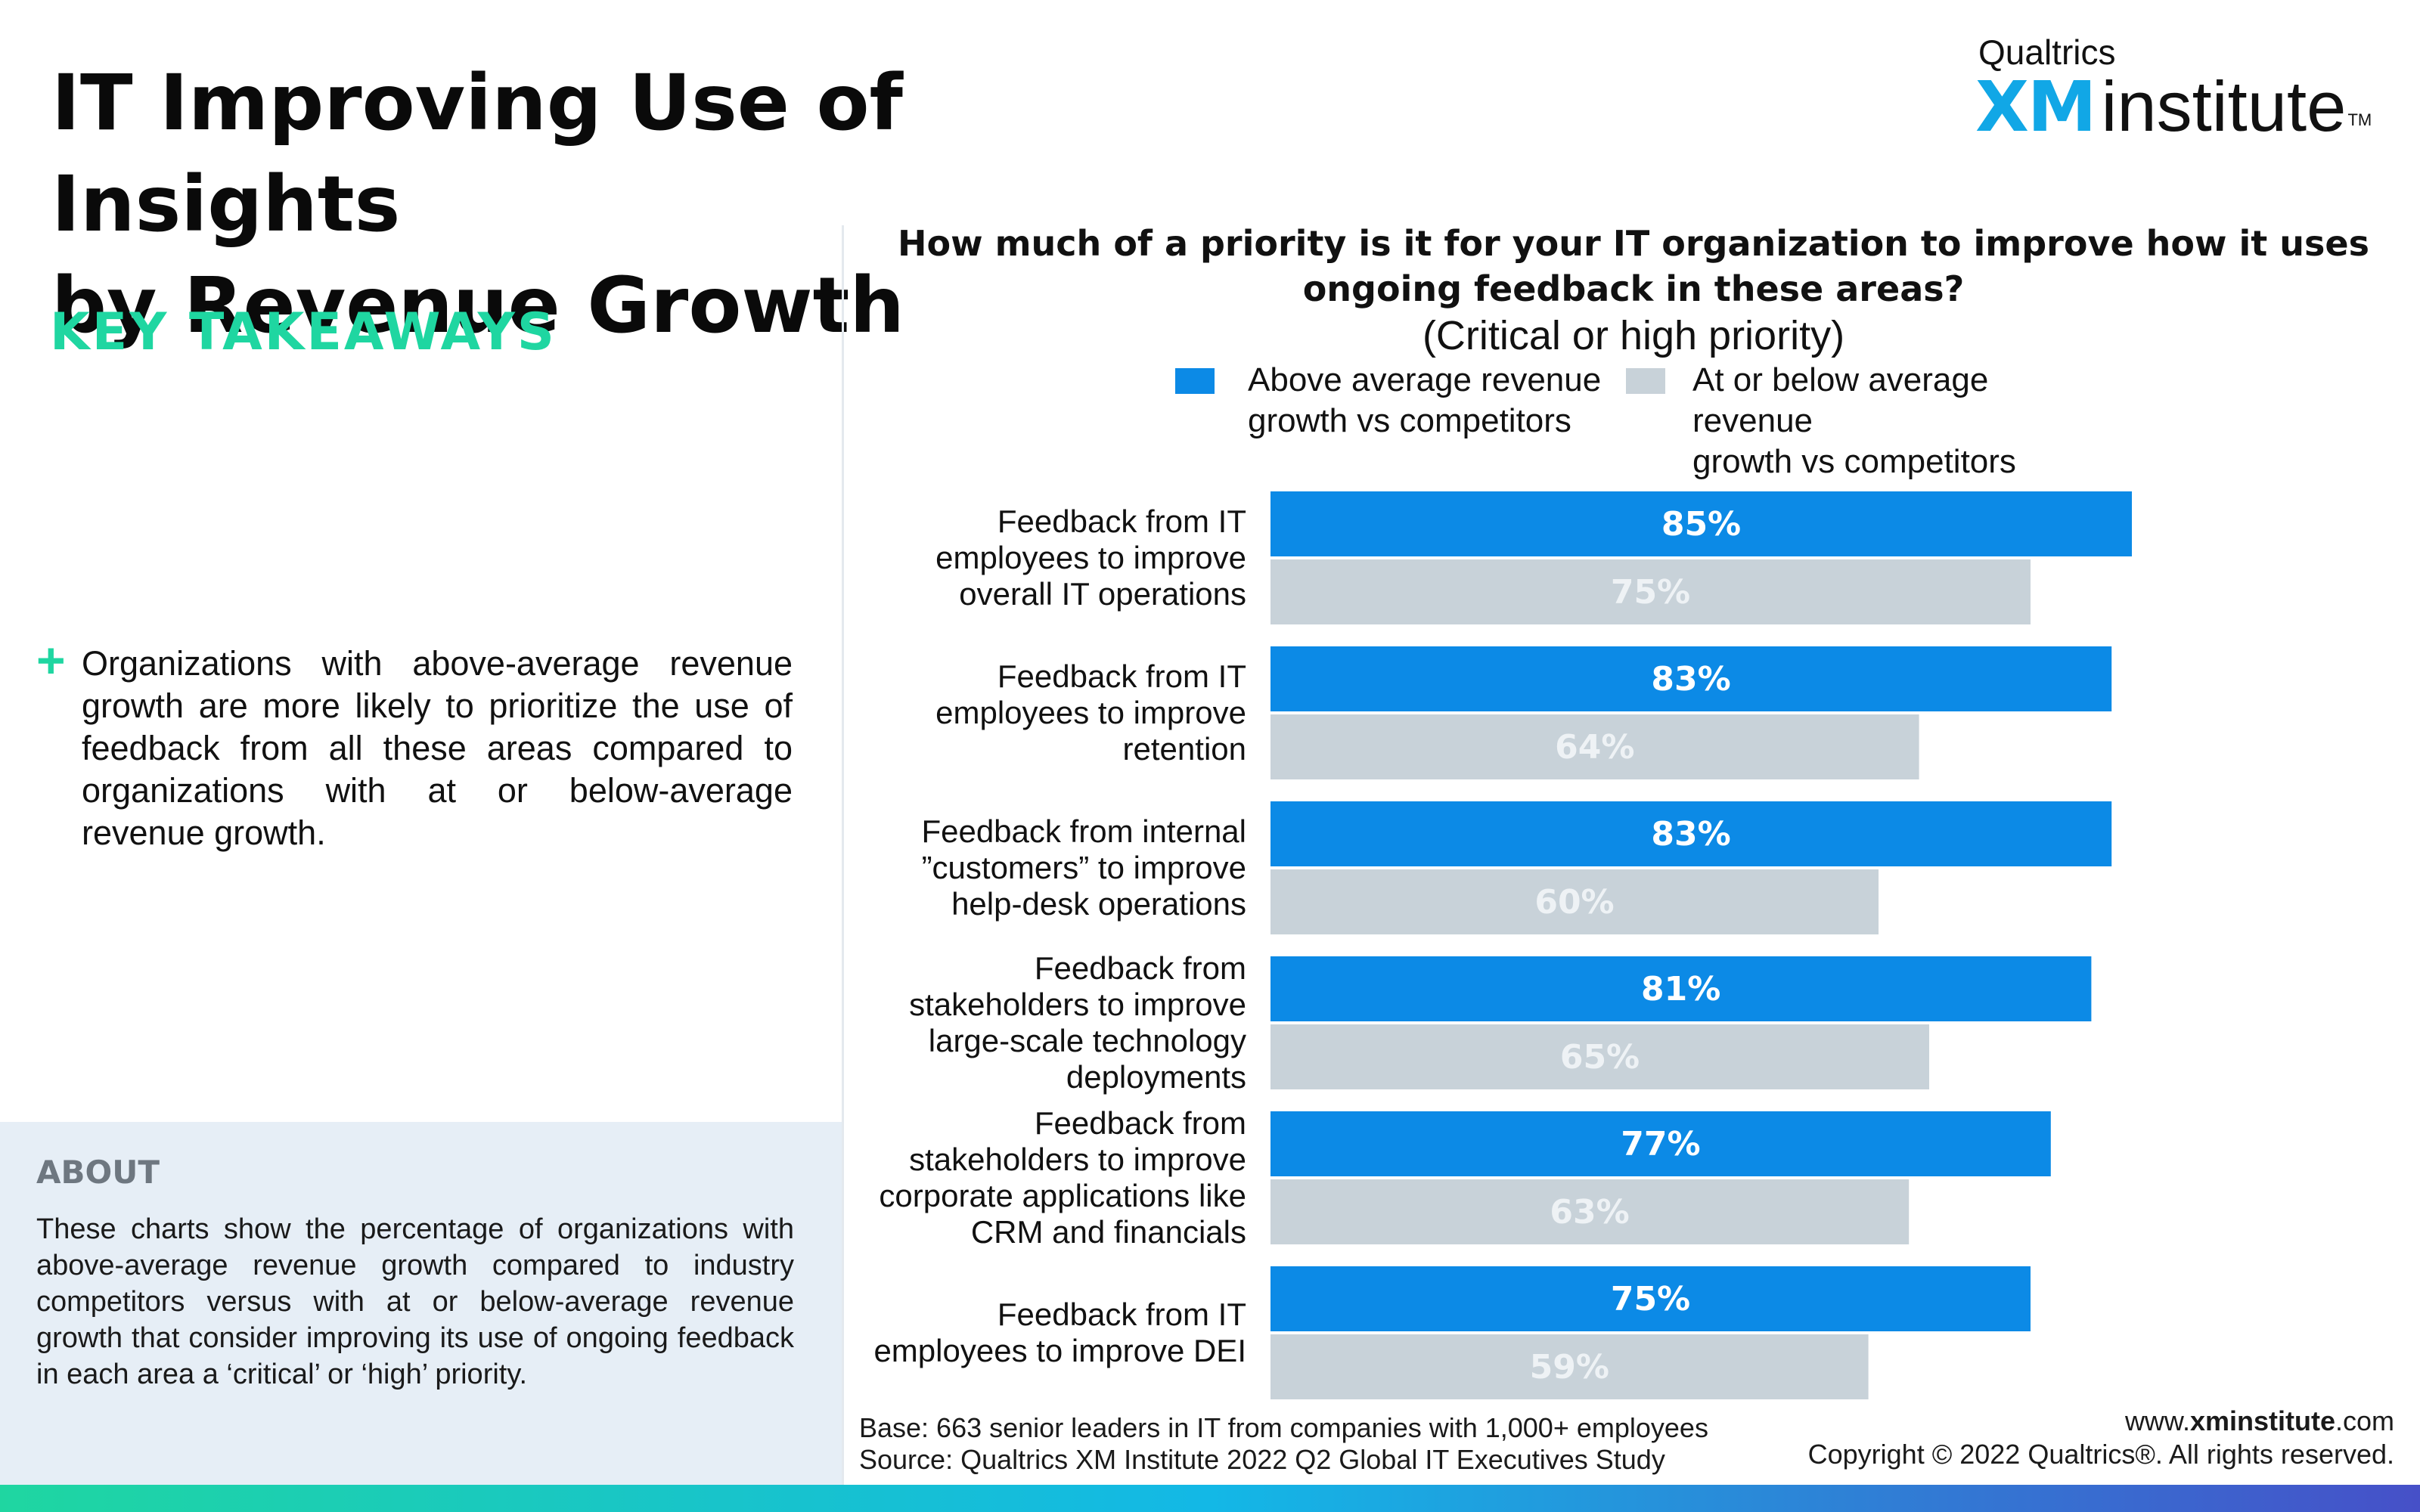 Image resolution: width=2420 pixels, height=1512 pixels. Describe the element at coordinates (2035, 107) in the screenshot. I see `logo-xm-text: XM` at that location.